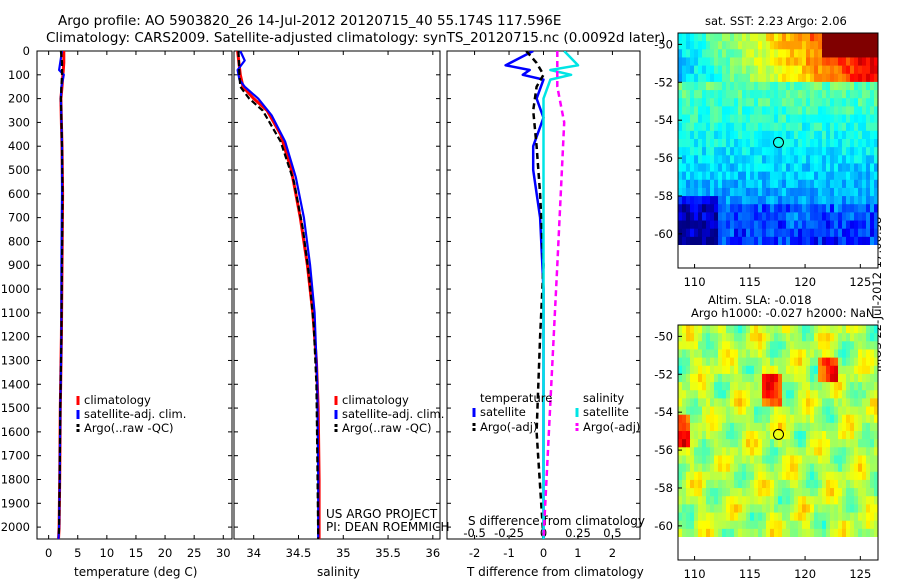  I want to click on depth-tick-label: 500, so click(19, 170).